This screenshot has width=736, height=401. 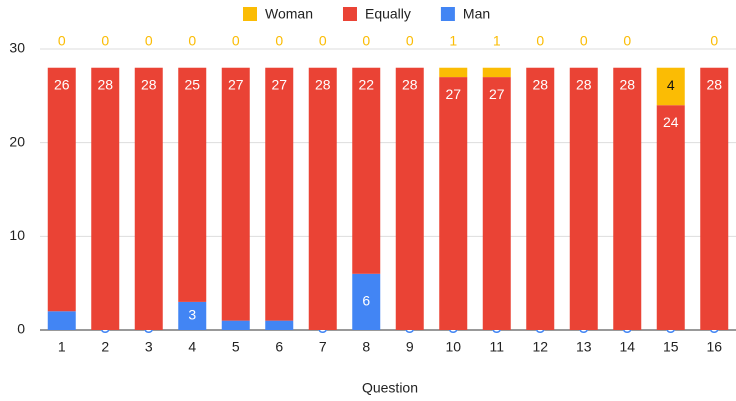 What do you see at coordinates (323, 347) in the screenshot?
I see `x-tick-label: 7` at bounding box center [323, 347].